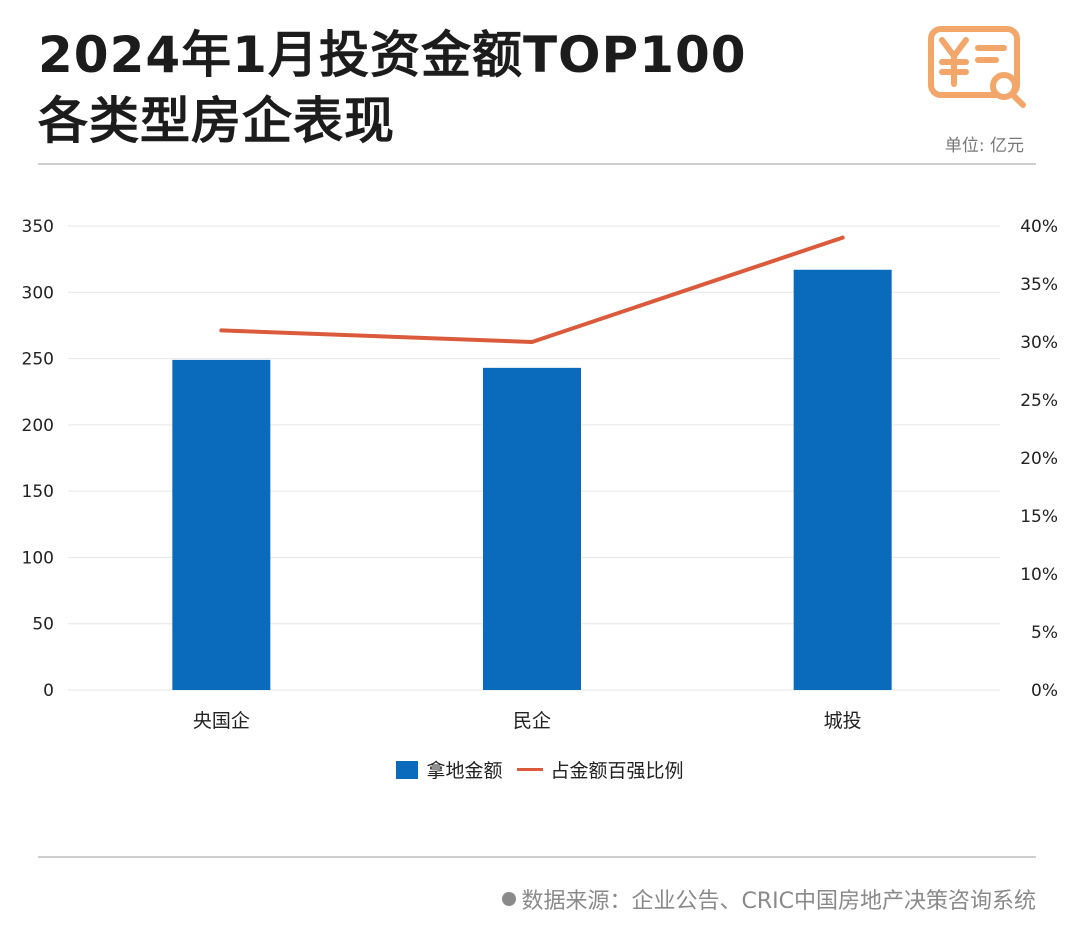 The image size is (1080, 941). I want to click on series-line, so click(532, 289).